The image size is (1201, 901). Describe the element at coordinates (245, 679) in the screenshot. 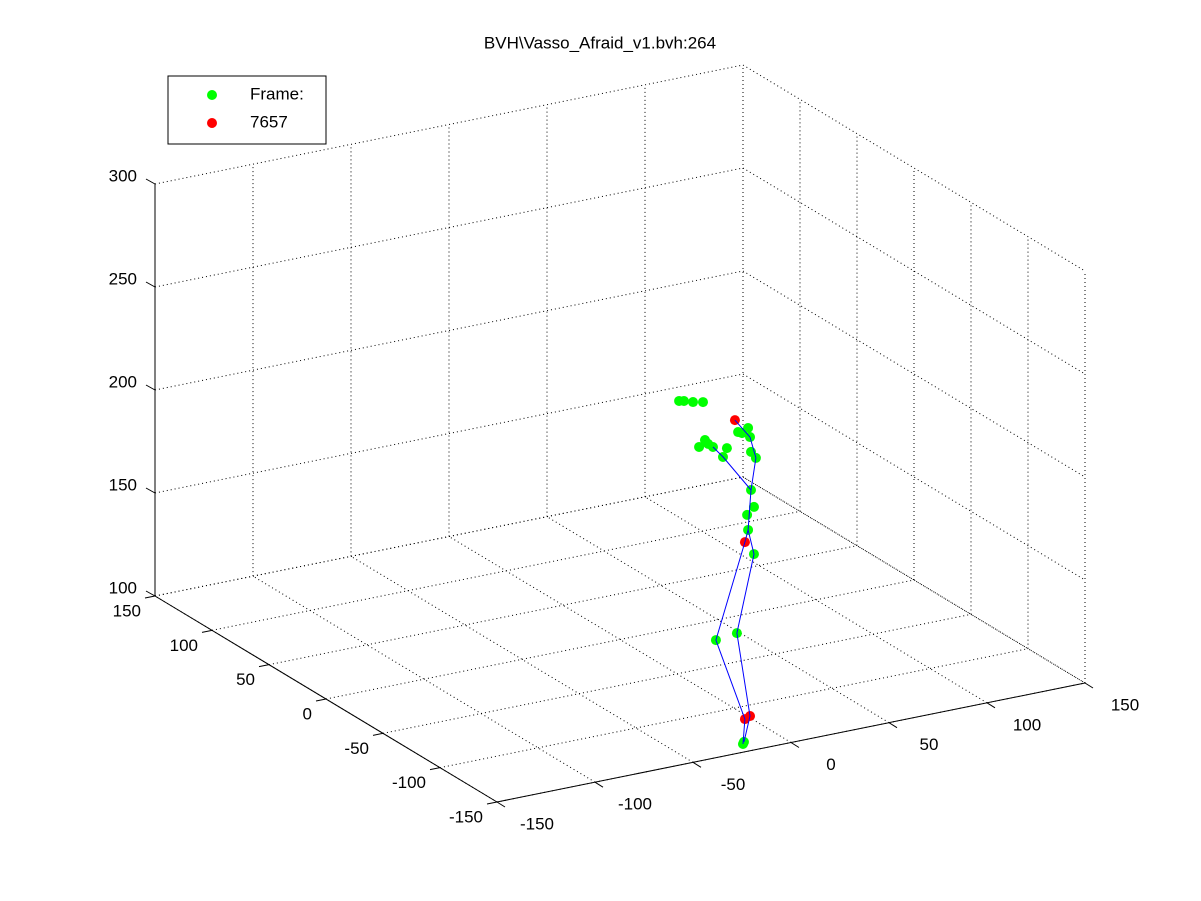

I see `y-tick-label: 50` at that location.